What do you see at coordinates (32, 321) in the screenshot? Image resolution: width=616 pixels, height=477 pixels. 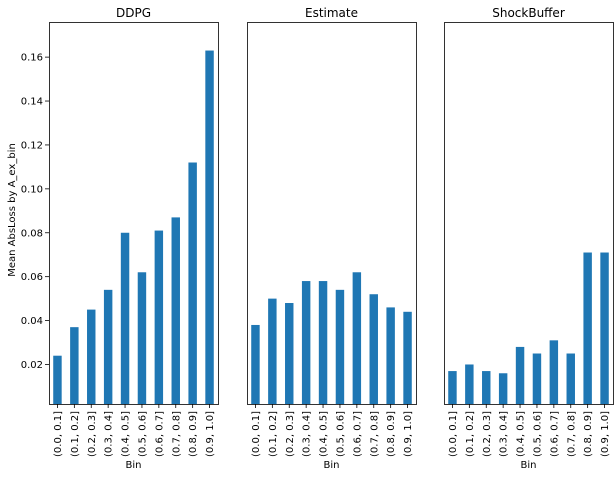 I see `y-tick-label: 0.04` at bounding box center [32, 321].